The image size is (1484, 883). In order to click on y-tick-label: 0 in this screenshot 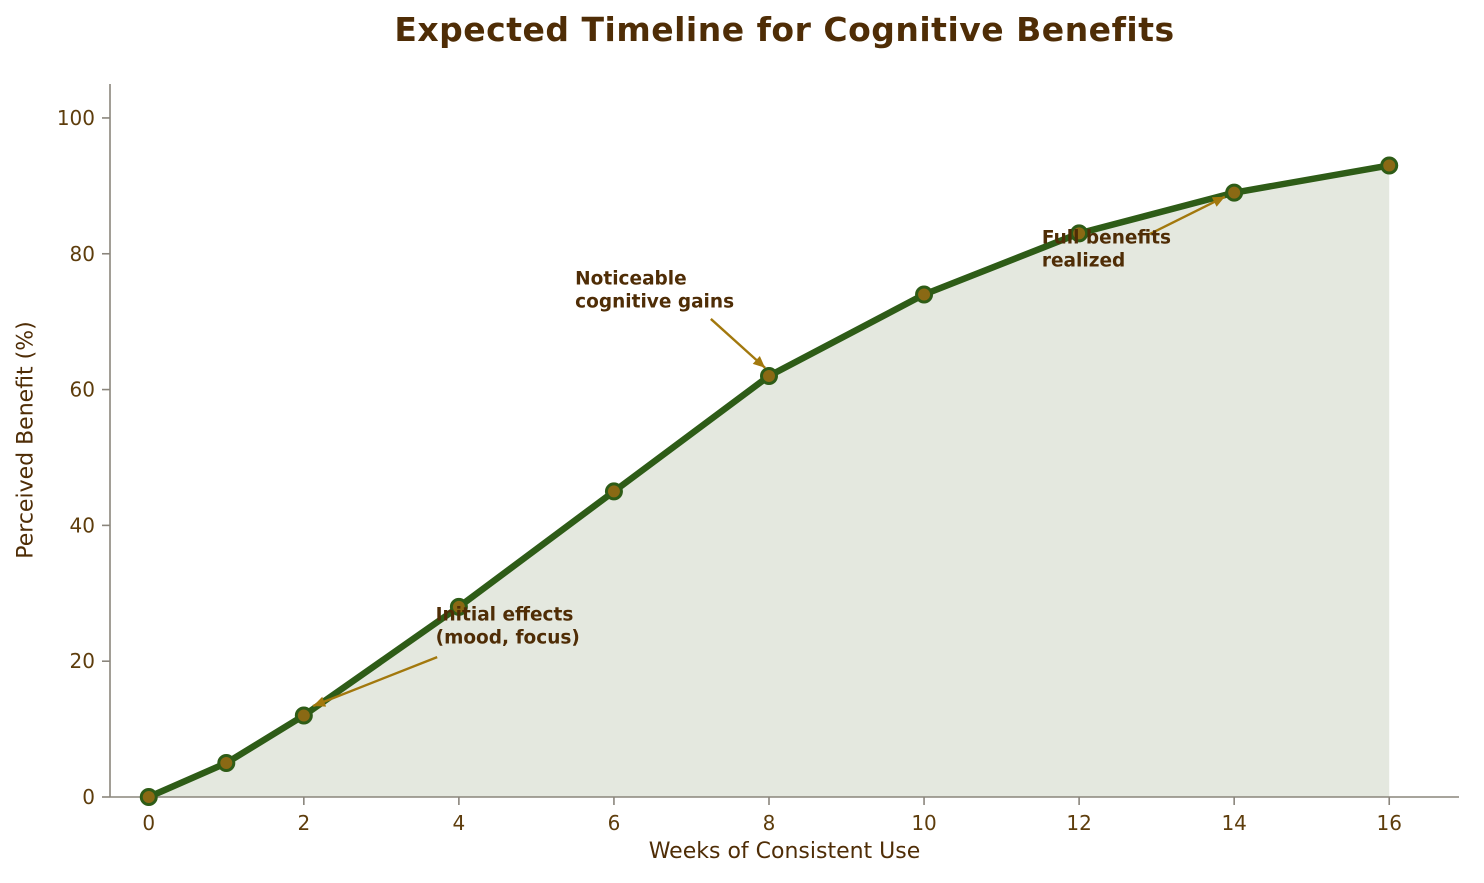, I will do `click(88, 797)`.